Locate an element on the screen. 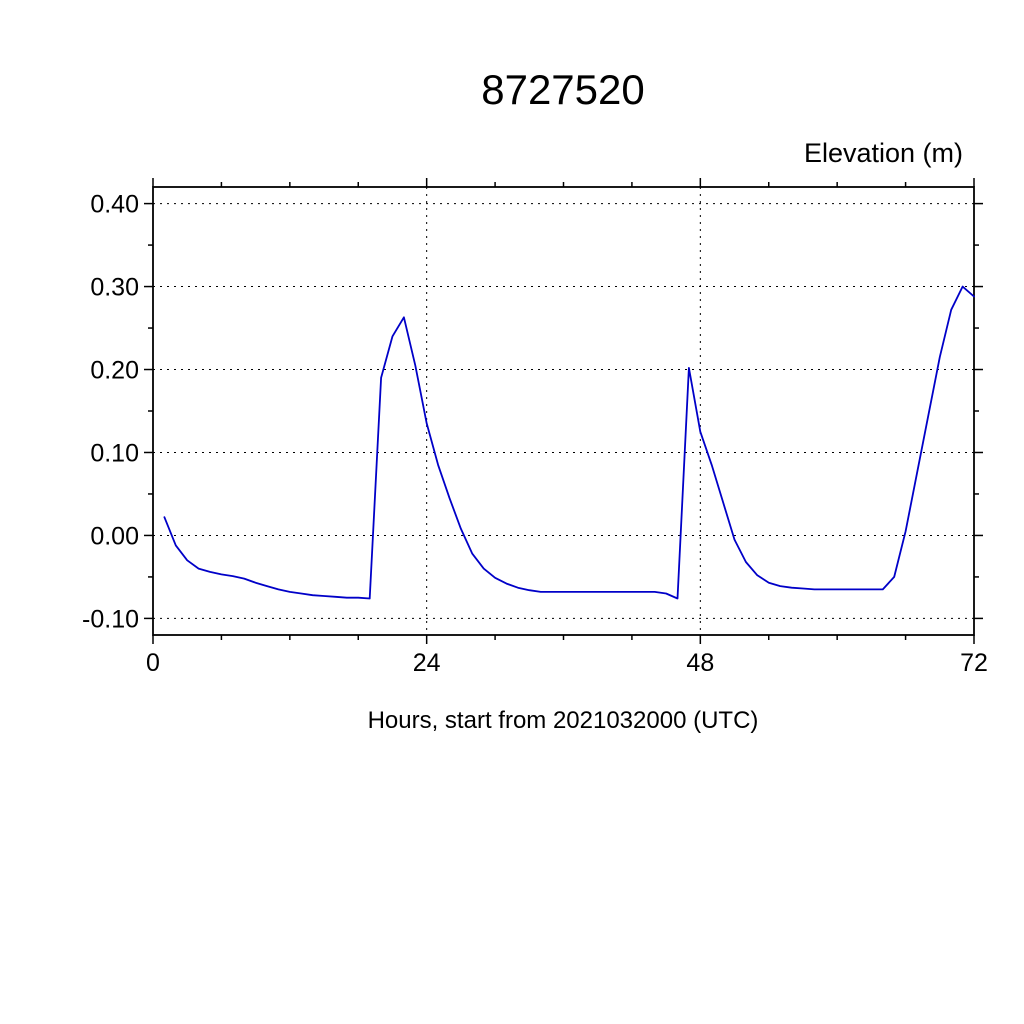 The height and width of the screenshot is (1024, 1024). y-tick-label: -0.10 is located at coordinates (110, 619).